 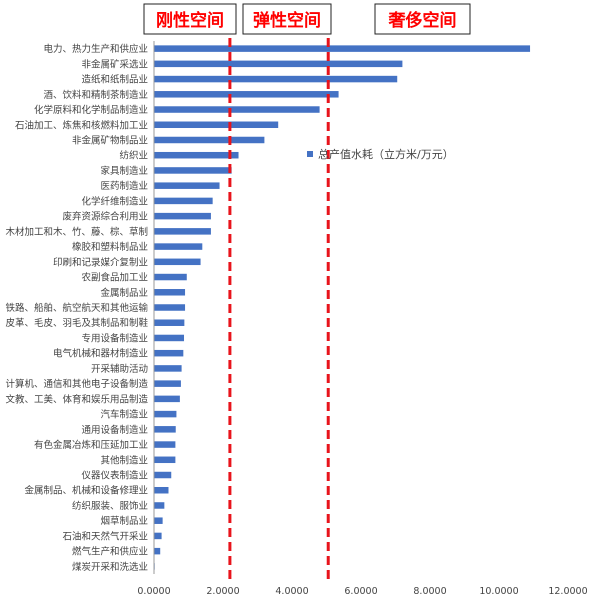 What do you see at coordinates (110, 552) in the screenshot?
I see `category-label: 燃气生产和供应业` at bounding box center [110, 552].